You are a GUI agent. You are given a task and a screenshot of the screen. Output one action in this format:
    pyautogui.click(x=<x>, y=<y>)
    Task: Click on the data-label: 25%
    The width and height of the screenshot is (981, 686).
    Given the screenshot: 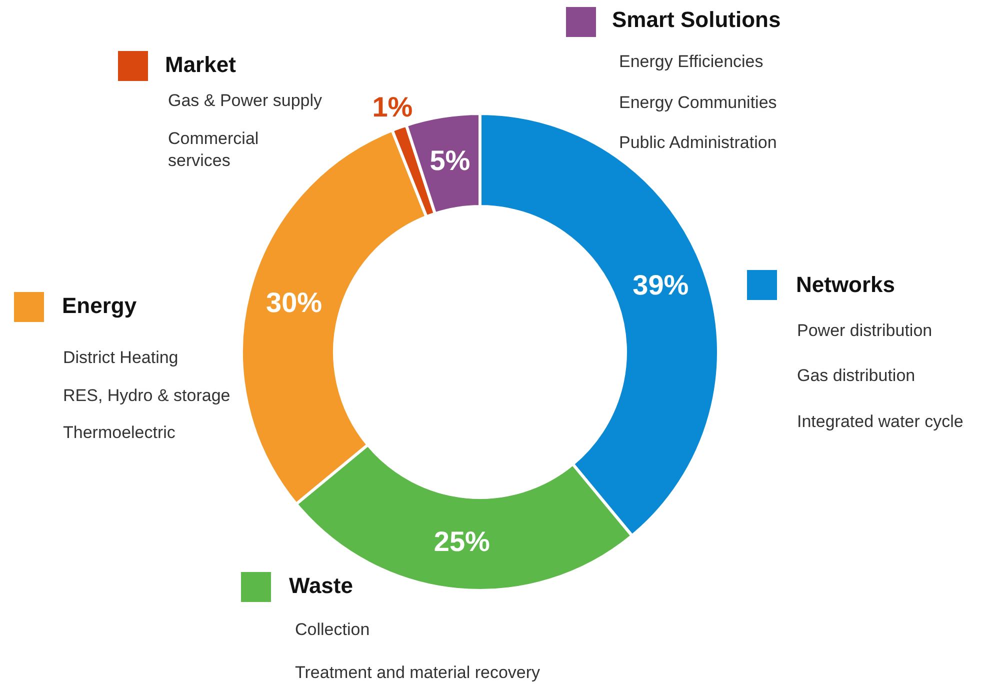 What is the action you would take?
    pyautogui.click(x=462, y=541)
    